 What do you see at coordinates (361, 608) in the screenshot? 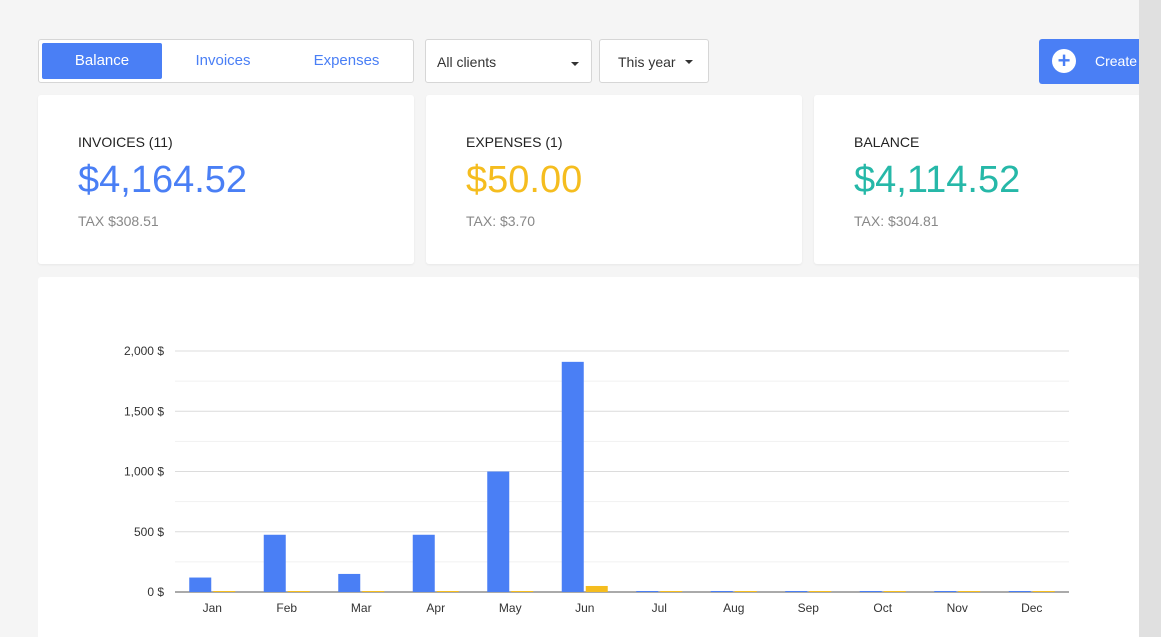
I see `x-tick-label: Mar` at bounding box center [361, 608].